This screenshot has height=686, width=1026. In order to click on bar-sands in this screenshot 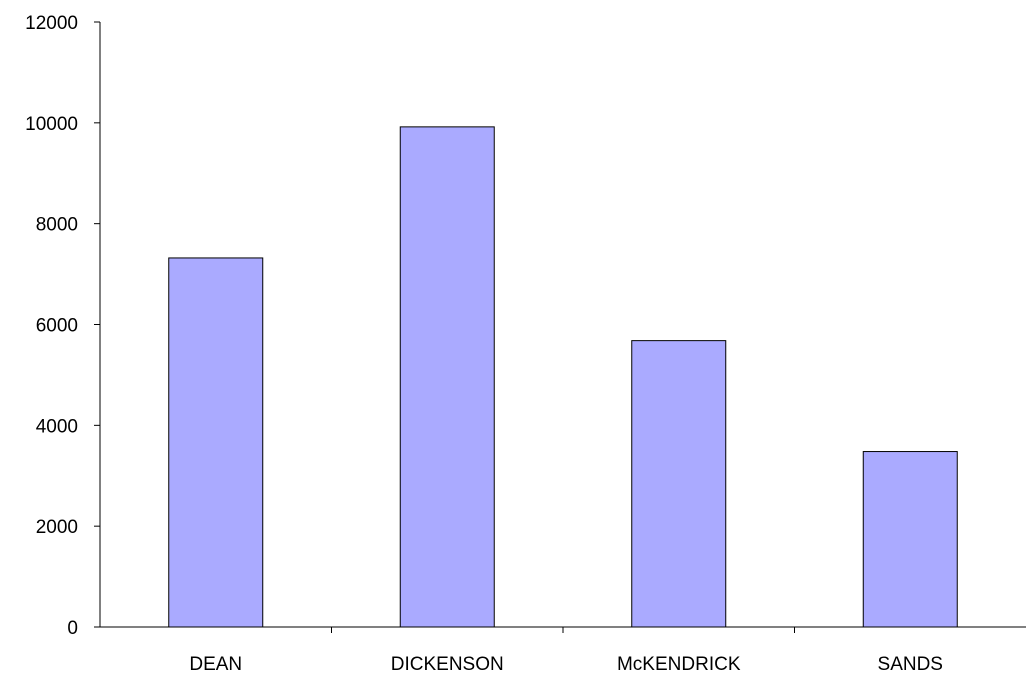, I will do `click(910, 539)`.